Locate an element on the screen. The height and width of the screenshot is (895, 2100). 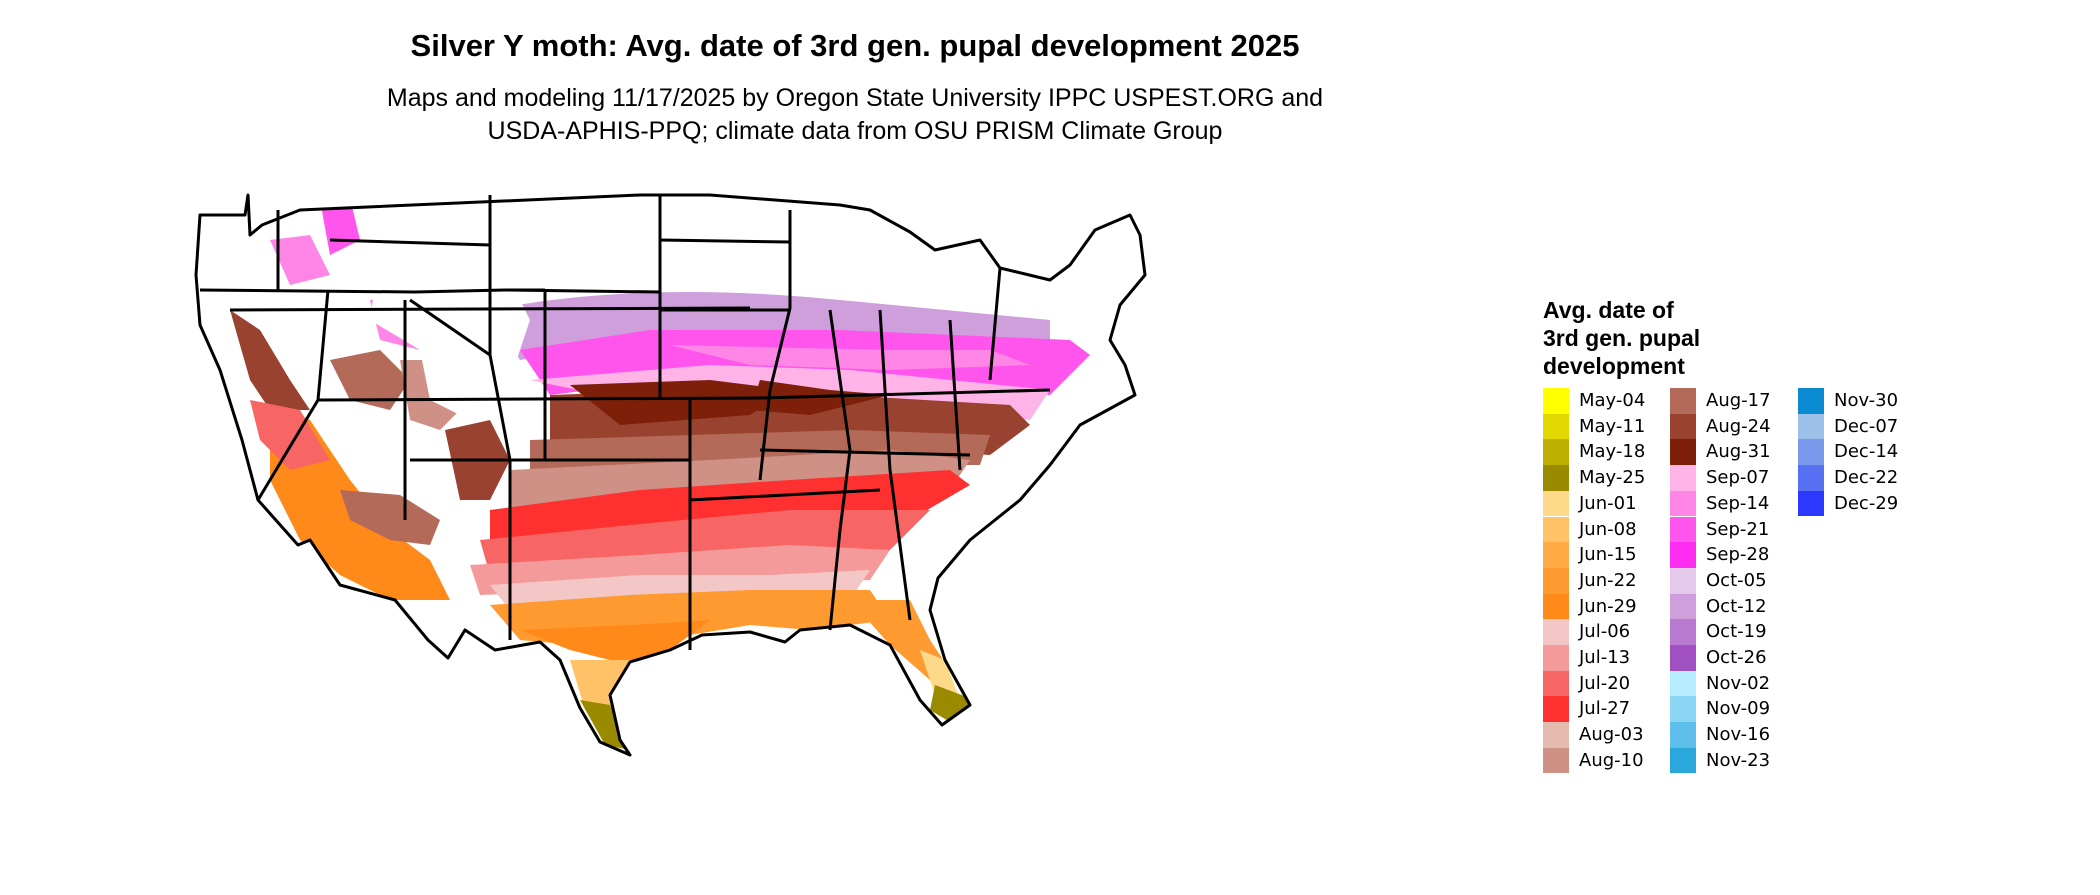
legend-item: Jun-29 is located at coordinates (1605, 606).